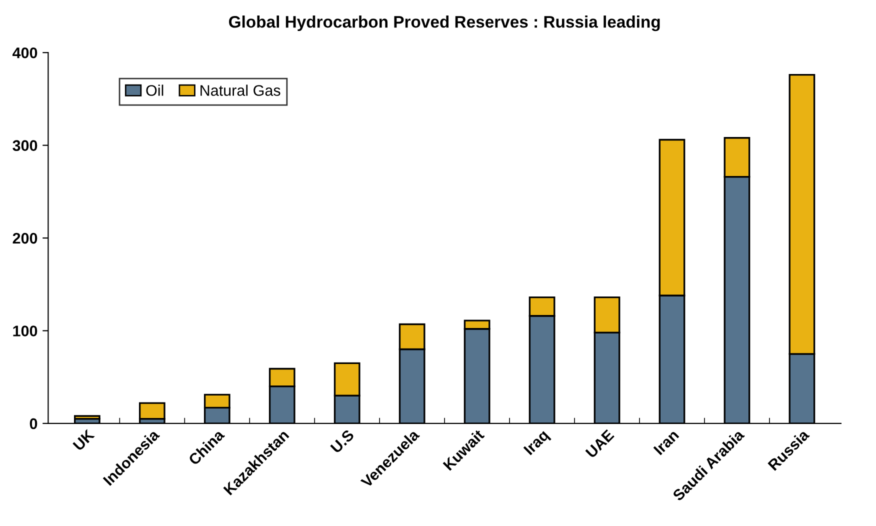 This screenshot has width=876, height=526. I want to click on x-tick-label: U.S, so click(342, 441).